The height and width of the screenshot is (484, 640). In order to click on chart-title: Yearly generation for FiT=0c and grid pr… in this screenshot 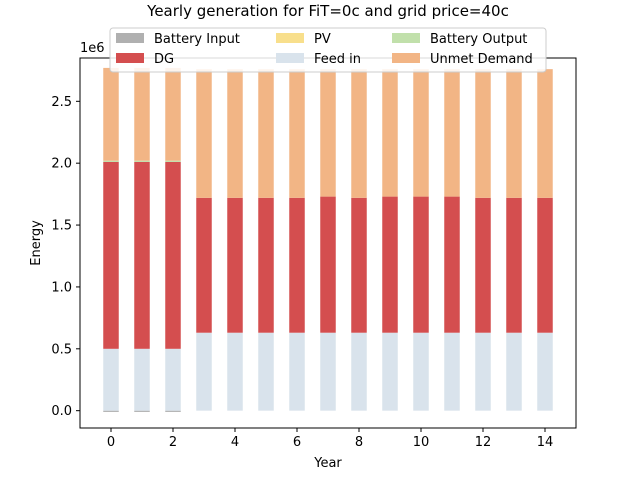, I will do `click(327, 11)`.